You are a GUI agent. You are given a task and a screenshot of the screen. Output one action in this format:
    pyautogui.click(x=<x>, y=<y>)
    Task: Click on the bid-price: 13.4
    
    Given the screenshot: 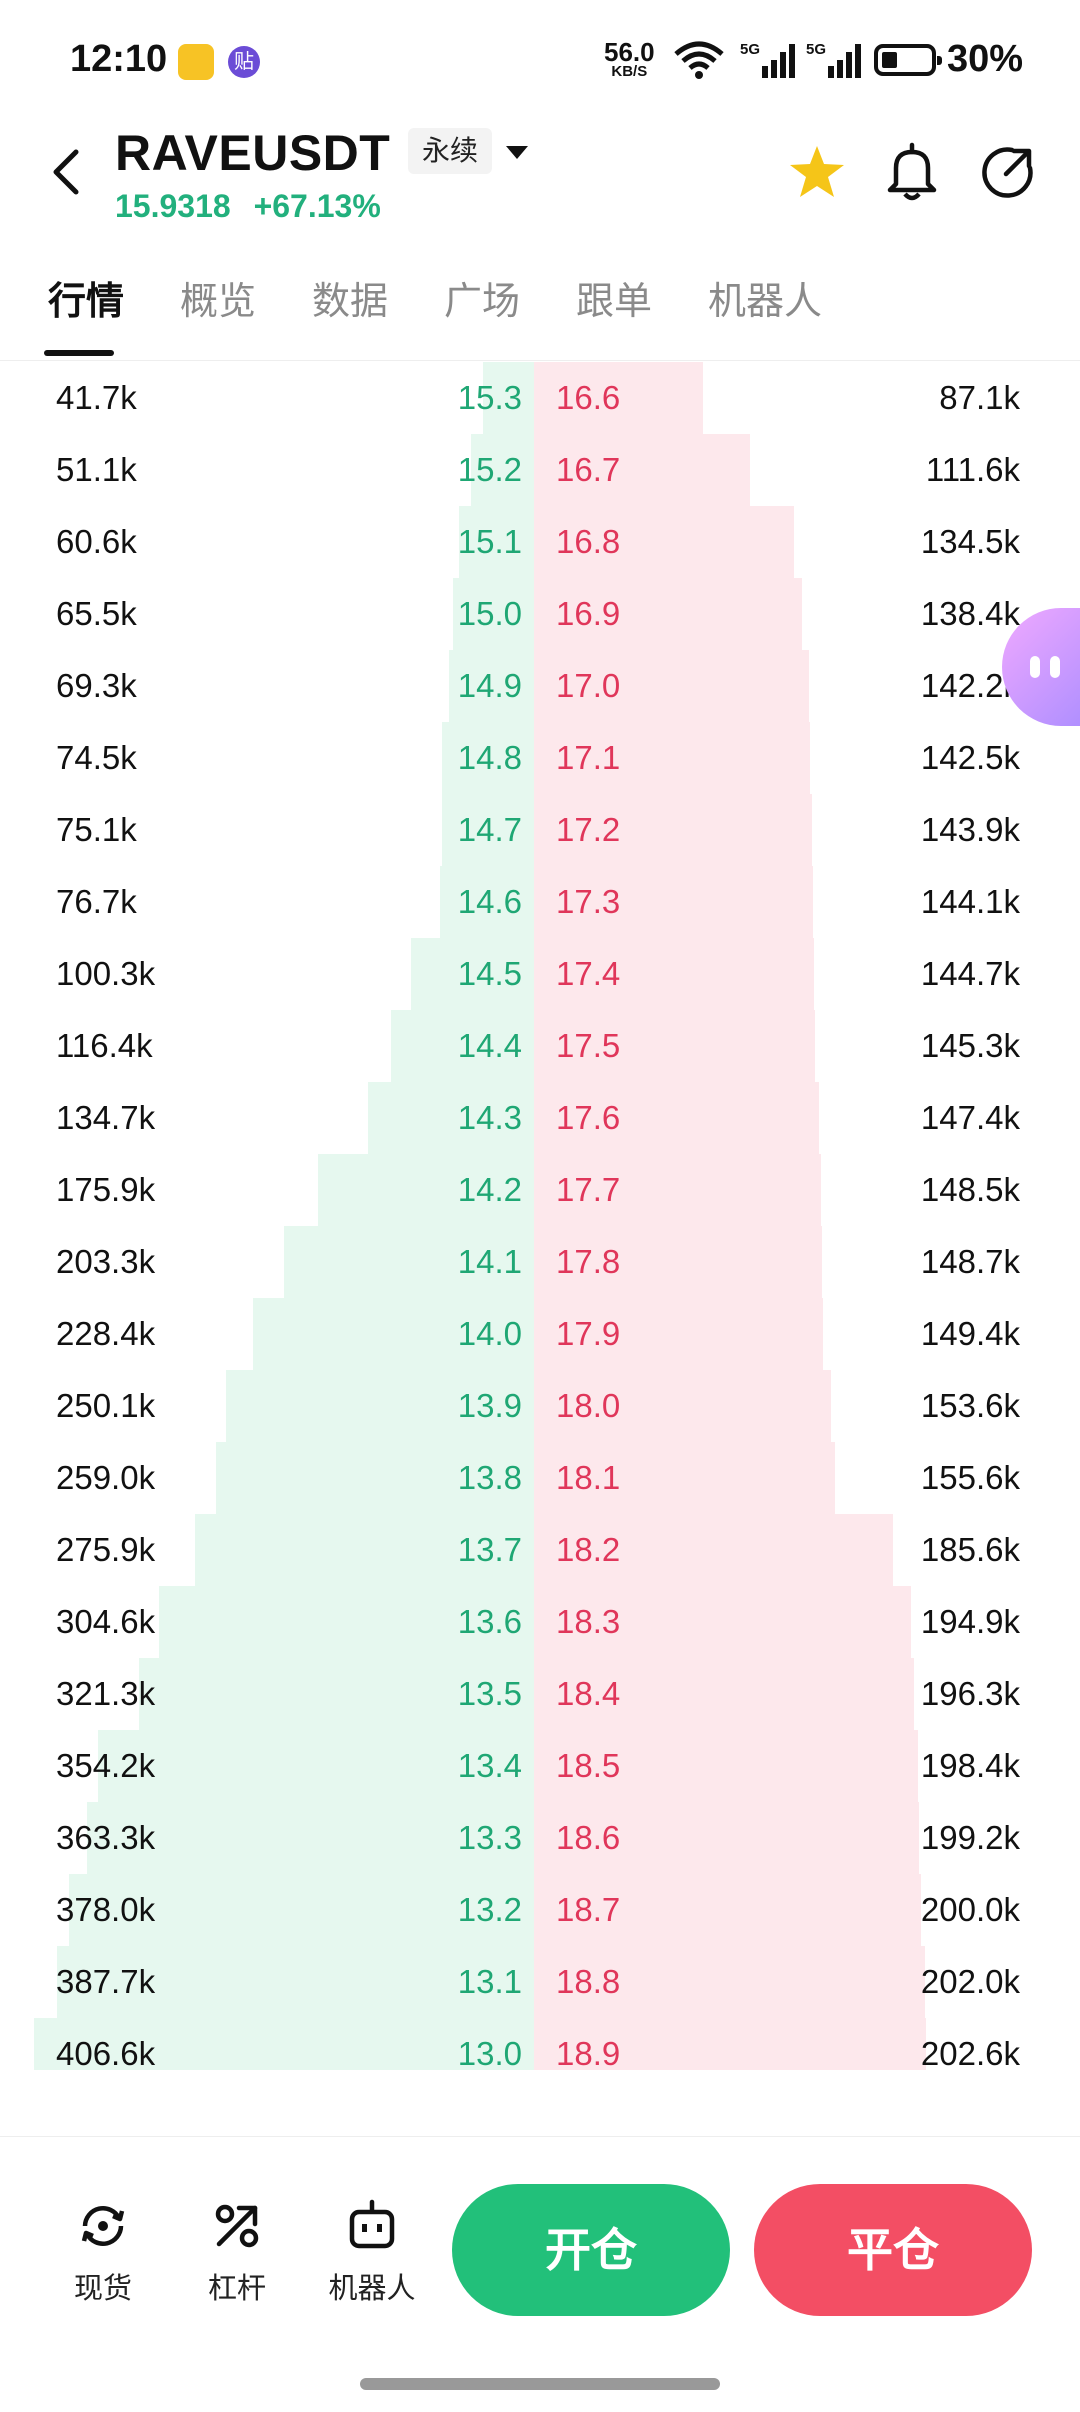 What is the action you would take?
    pyautogui.click(x=489, y=1765)
    